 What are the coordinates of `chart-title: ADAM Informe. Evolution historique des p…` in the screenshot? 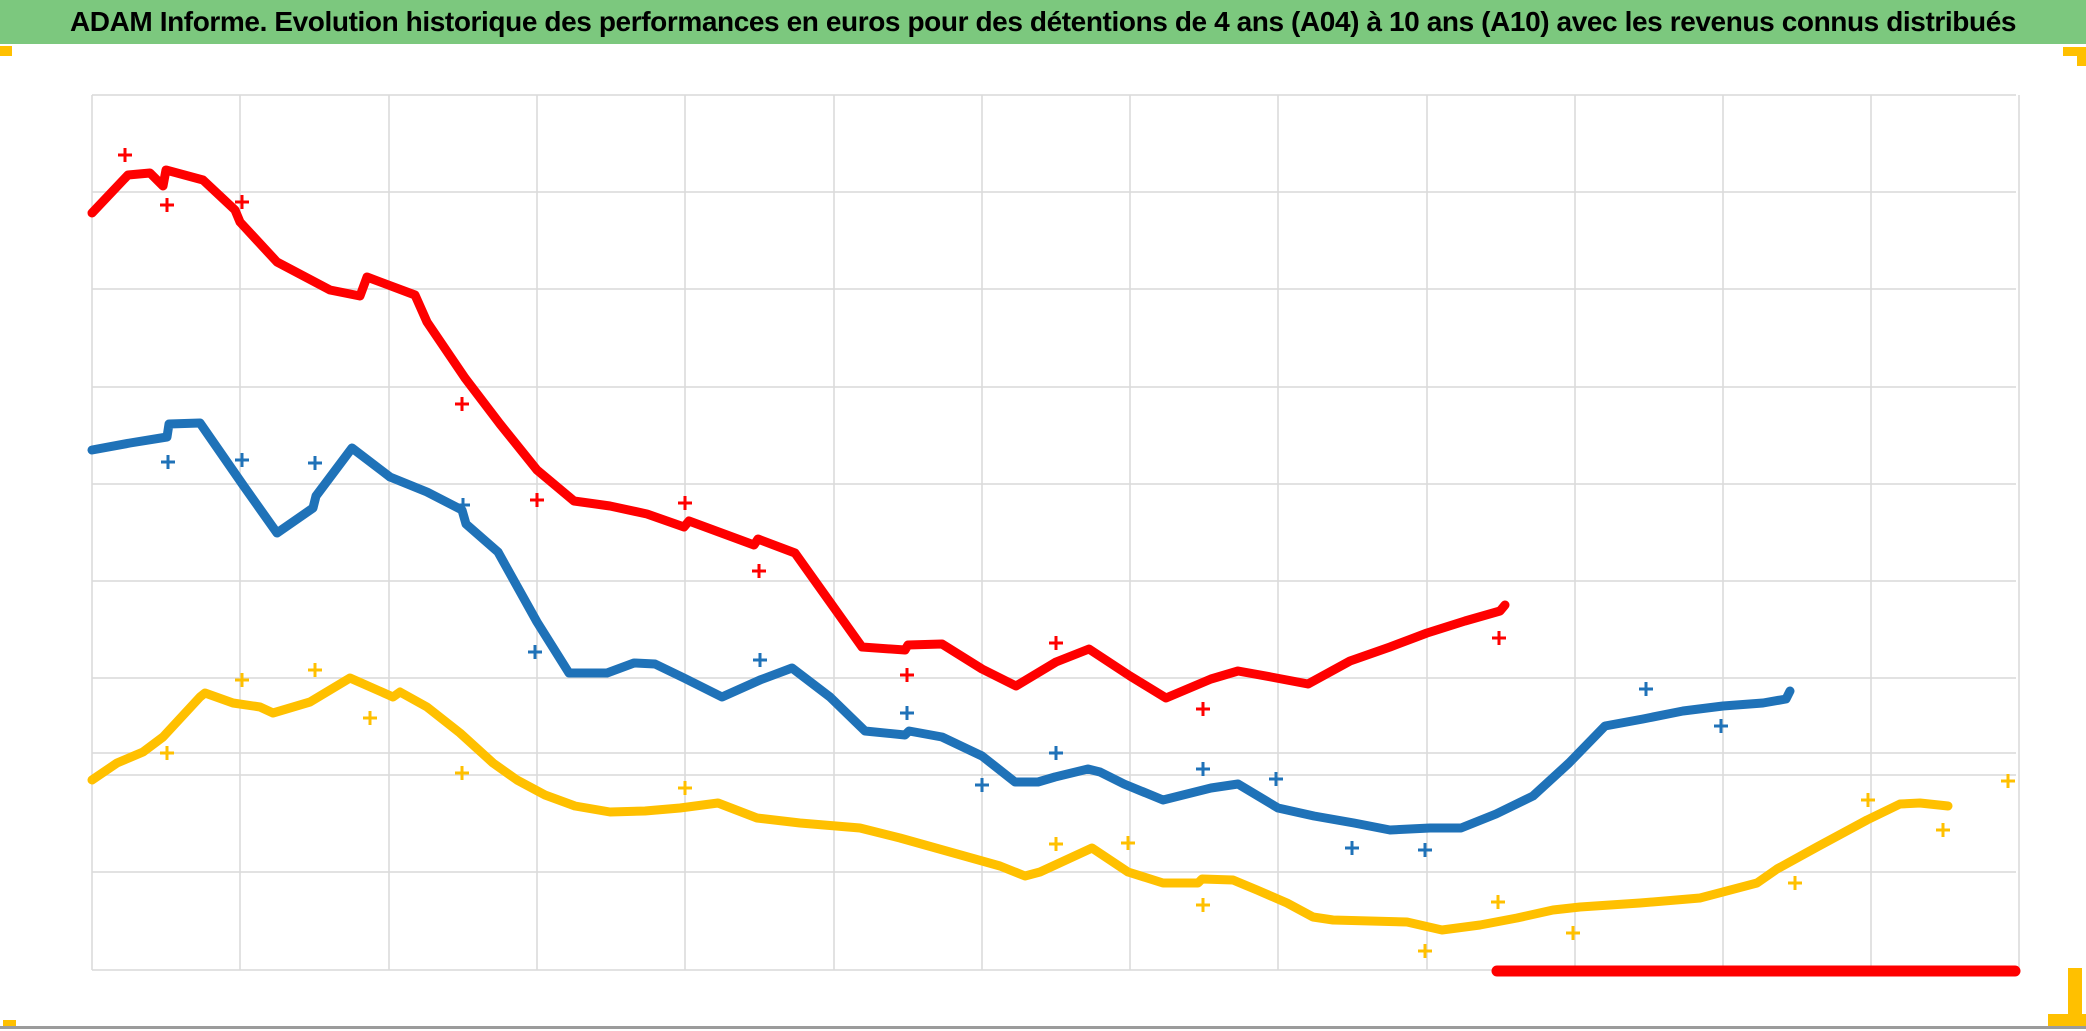 It's located at (1043, 21).